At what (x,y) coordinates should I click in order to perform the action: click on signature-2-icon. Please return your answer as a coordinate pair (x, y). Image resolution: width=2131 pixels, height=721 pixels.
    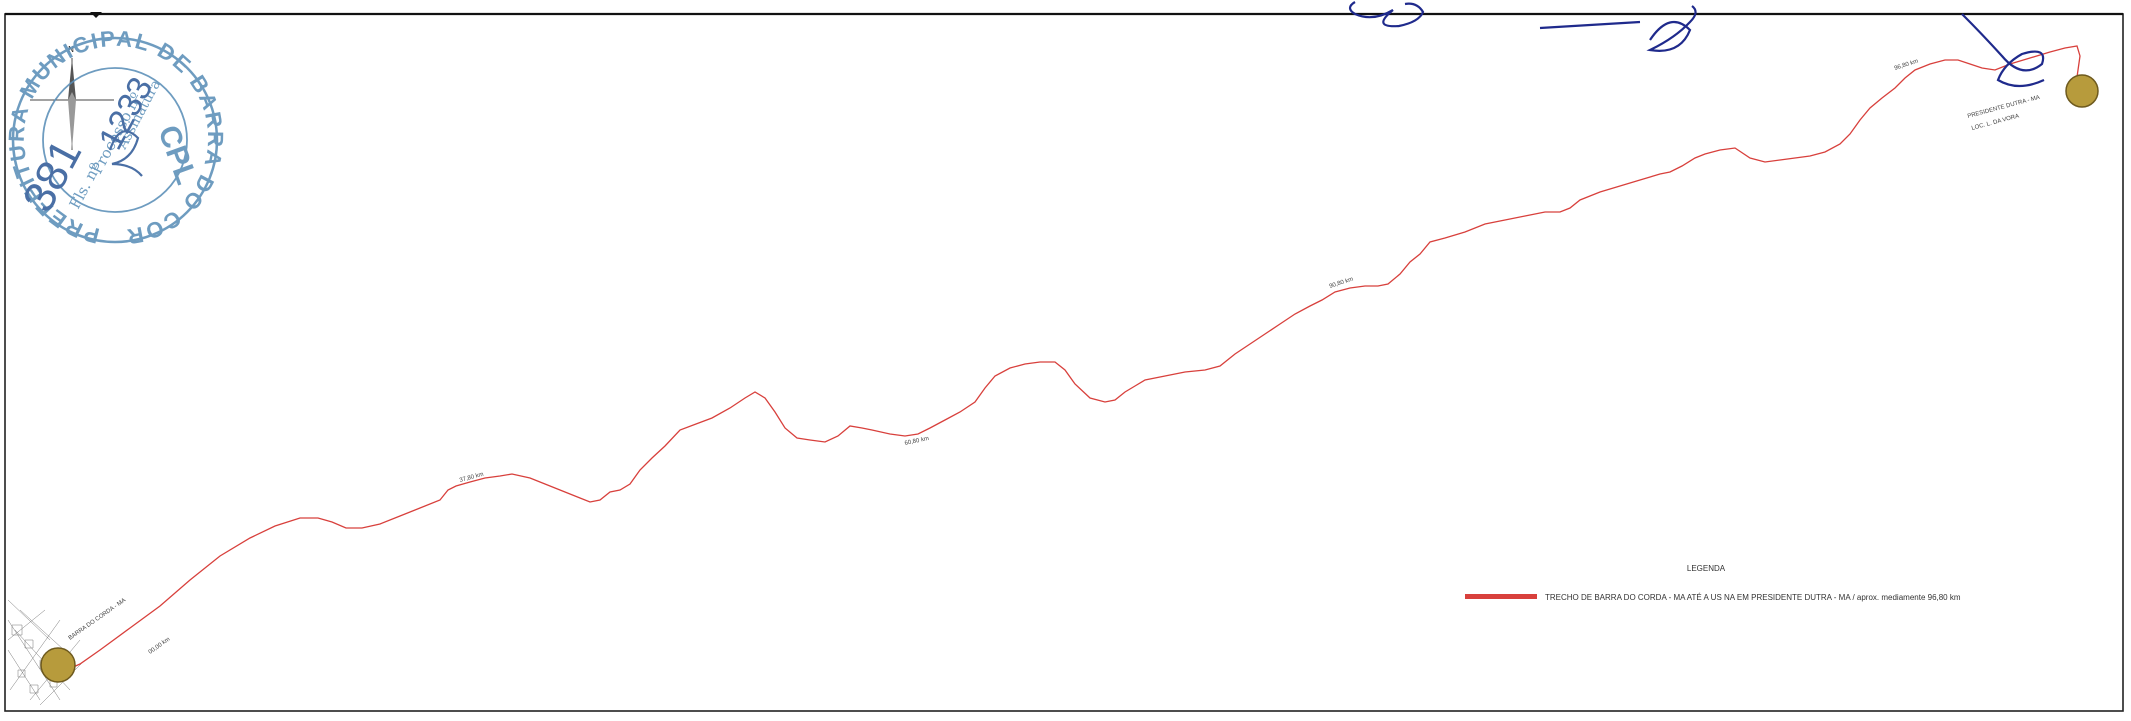
    Looking at the image, I should click on (1618, 28).